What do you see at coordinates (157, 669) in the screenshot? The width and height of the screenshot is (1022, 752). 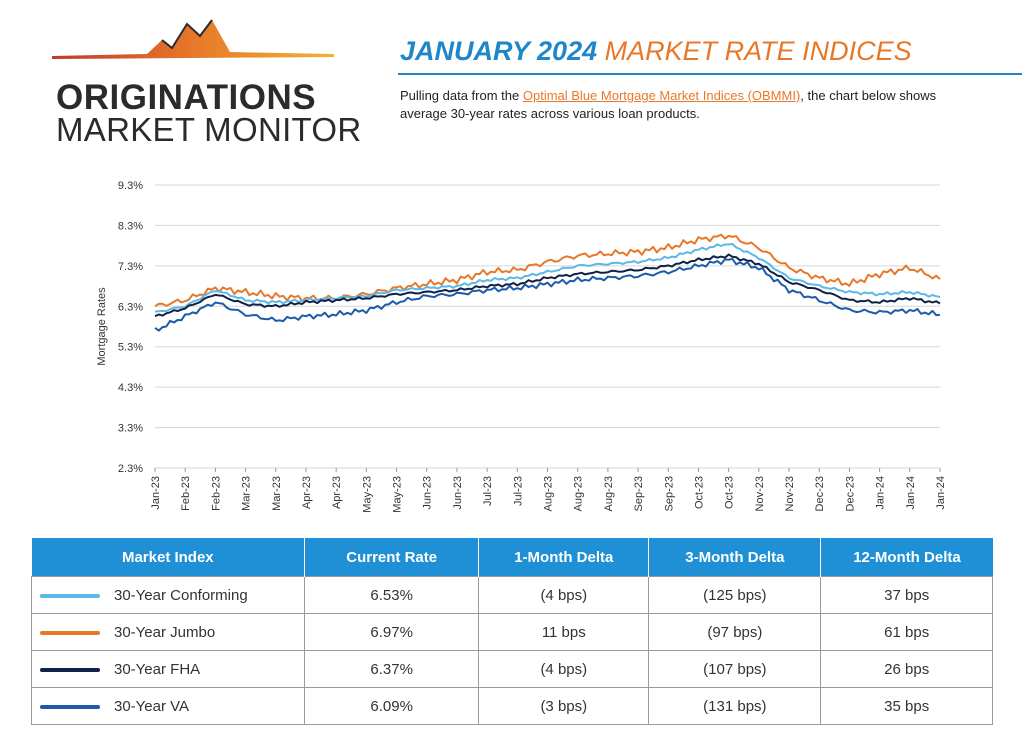 I see `index-name: 30-Year FHA` at bounding box center [157, 669].